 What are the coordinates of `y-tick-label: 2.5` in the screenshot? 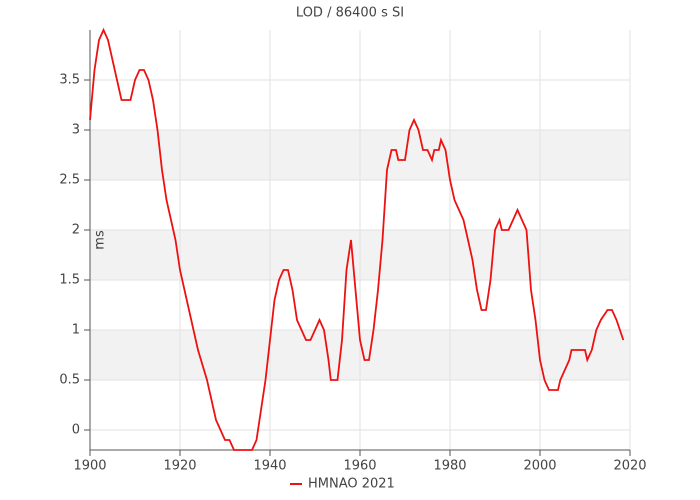 It's located at (69, 180).